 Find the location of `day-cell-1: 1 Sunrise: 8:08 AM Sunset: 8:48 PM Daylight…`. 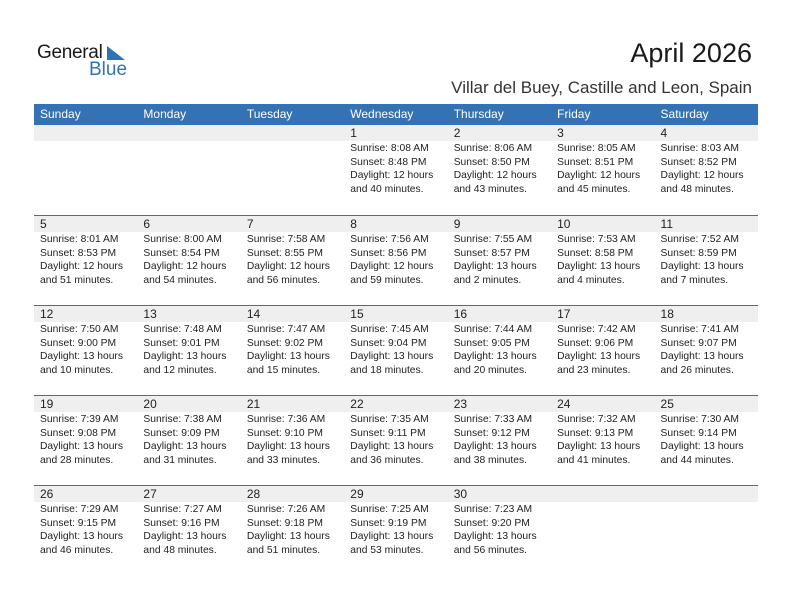

day-cell-1: 1 Sunrise: 8:08 AM Sunset: 8:48 PM Daylight… is located at coordinates (395, 170).